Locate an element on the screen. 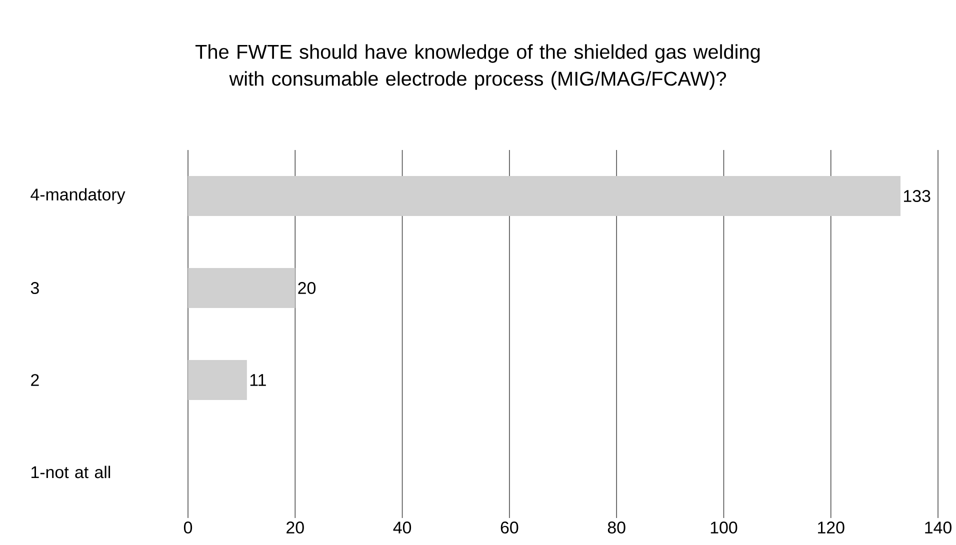 This screenshot has height=545, width=956. x-tick-label: 80 is located at coordinates (617, 528).